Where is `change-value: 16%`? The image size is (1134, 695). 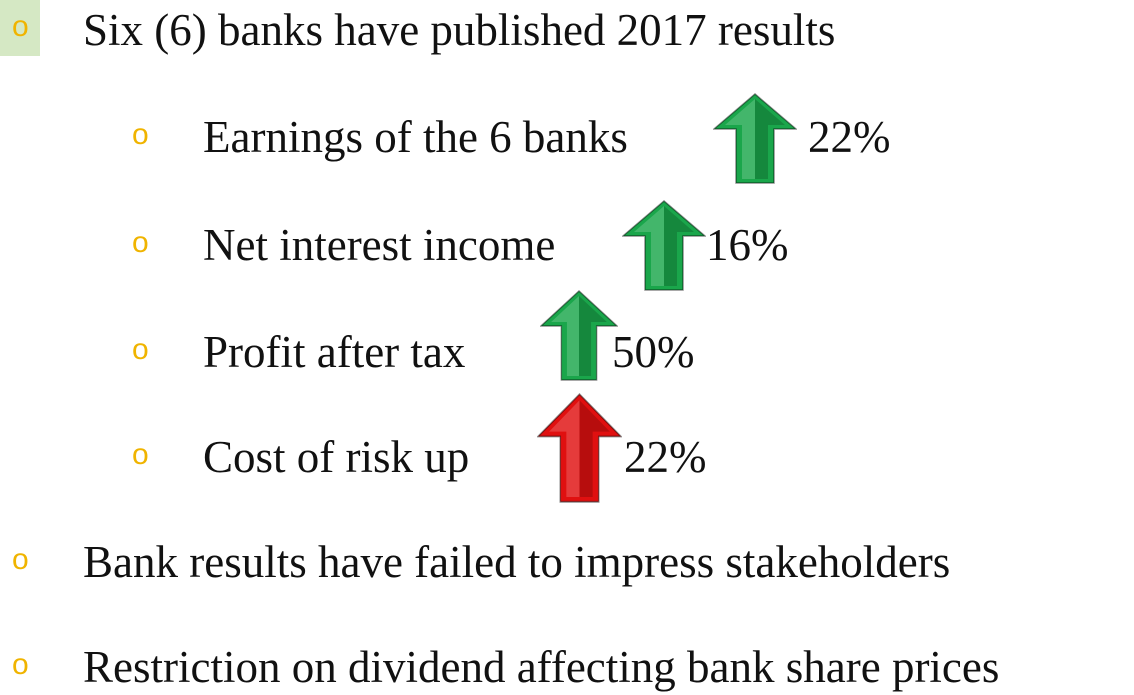
change-value: 16% is located at coordinates (747, 245).